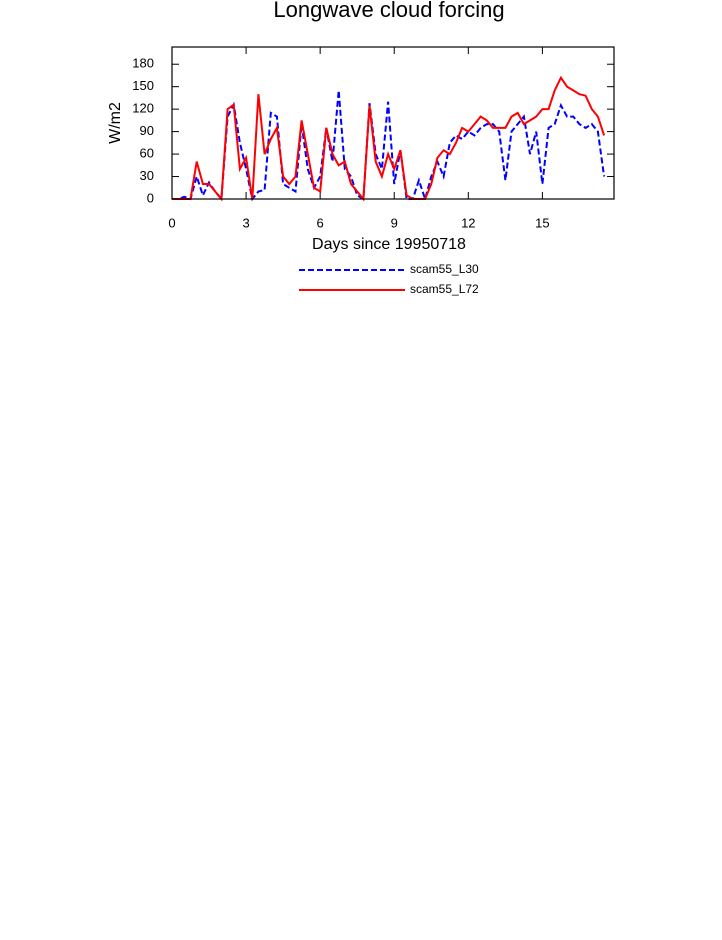  I want to click on x-tick-label: 3, so click(245, 222).